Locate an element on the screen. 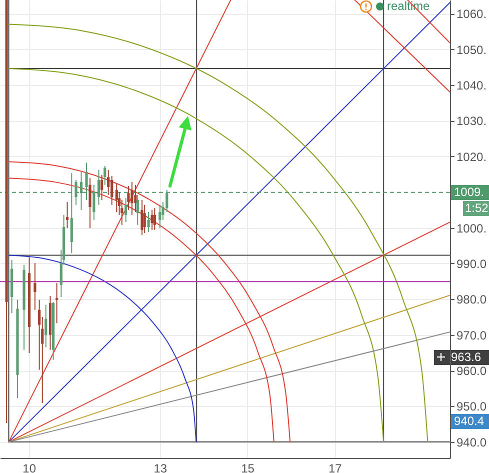  y-tick-label: 1030. is located at coordinates (471, 121).